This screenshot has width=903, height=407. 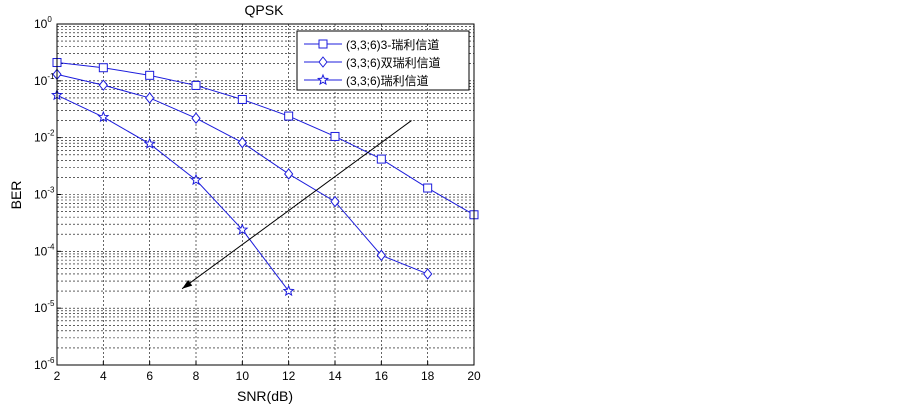 What do you see at coordinates (335, 376) in the screenshot?
I see `x-tick-label: 14` at bounding box center [335, 376].